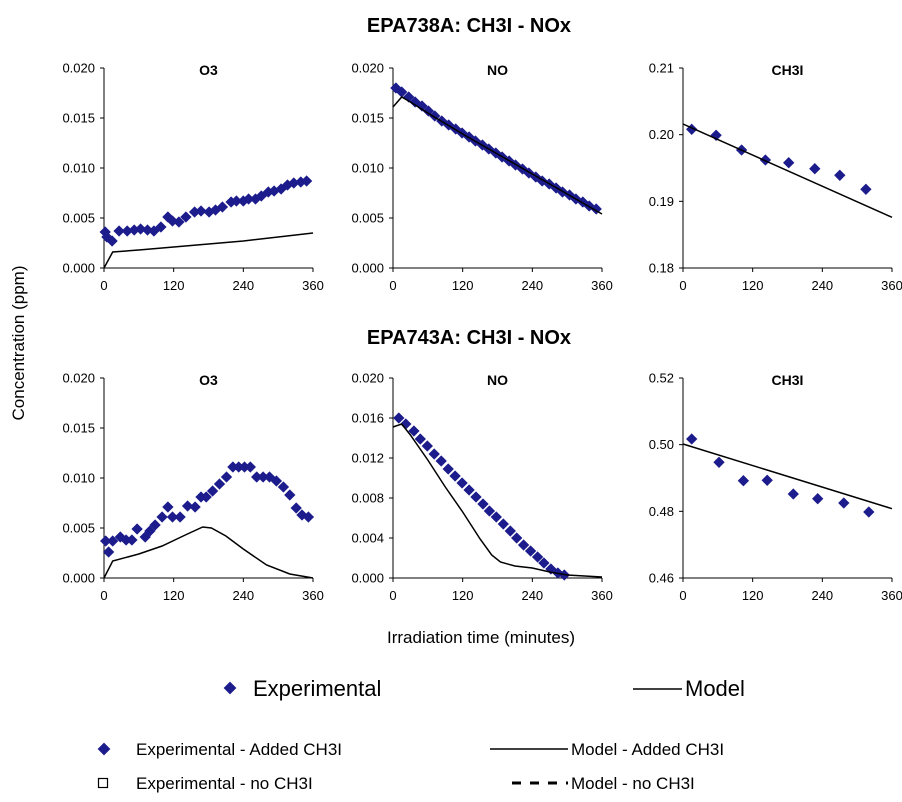 The image size is (902, 802). What do you see at coordinates (230, 688) in the screenshot?
I see `legend-experimental-marker` at bounding box center [230, 688].